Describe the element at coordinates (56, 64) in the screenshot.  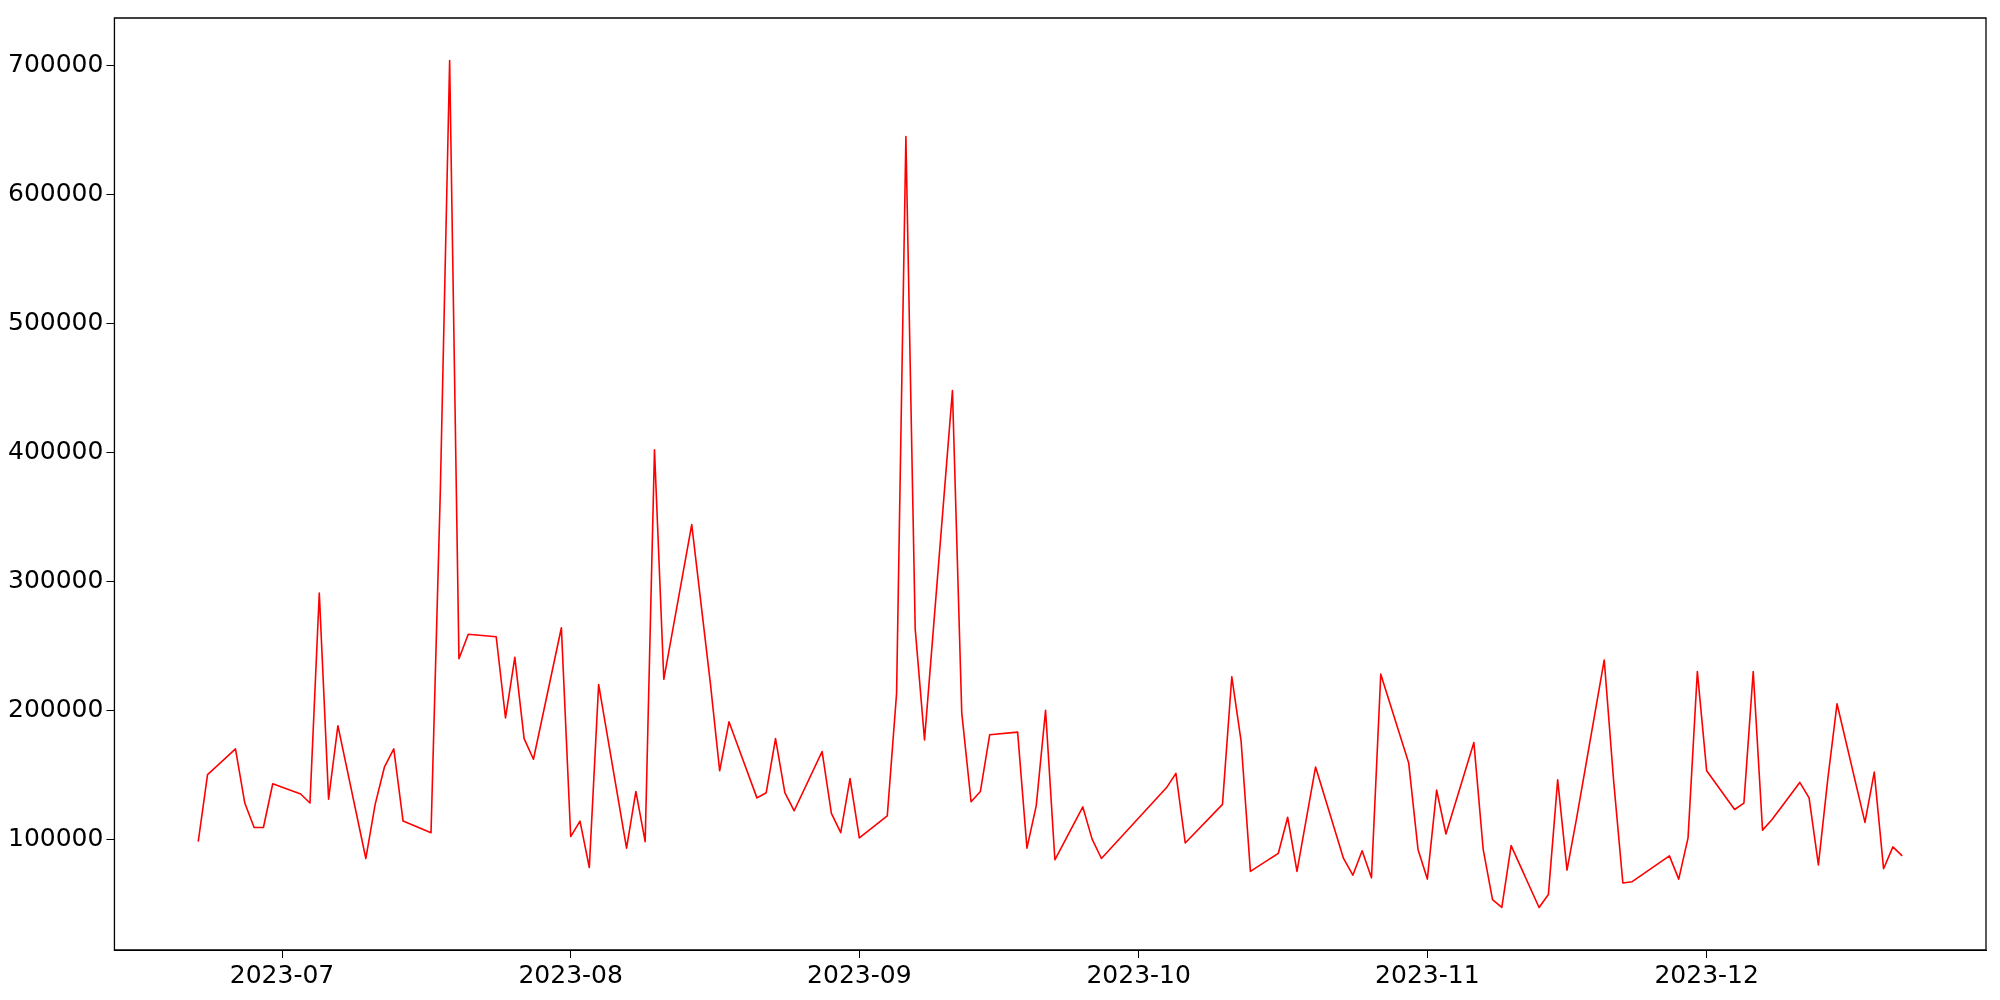
I see `y-tick-label: 700000` at that location.